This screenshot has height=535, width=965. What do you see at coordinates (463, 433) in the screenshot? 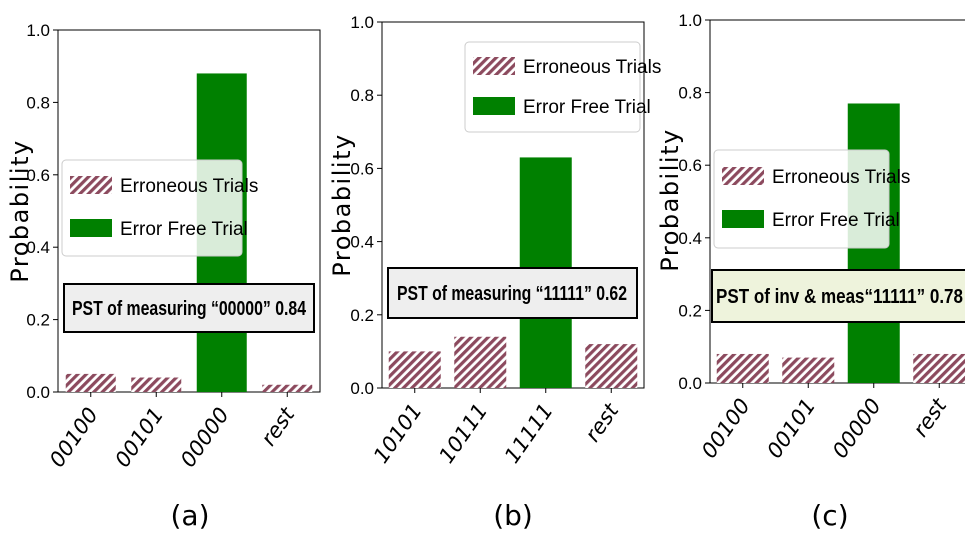
I see `x-tick-label: 10111` at bounding box center [463, 433].